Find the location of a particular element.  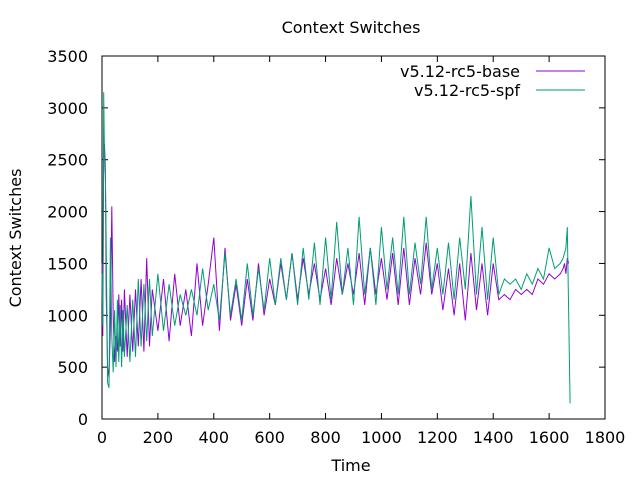

x-tick-label: 200 is located at coordinates (158, 437).